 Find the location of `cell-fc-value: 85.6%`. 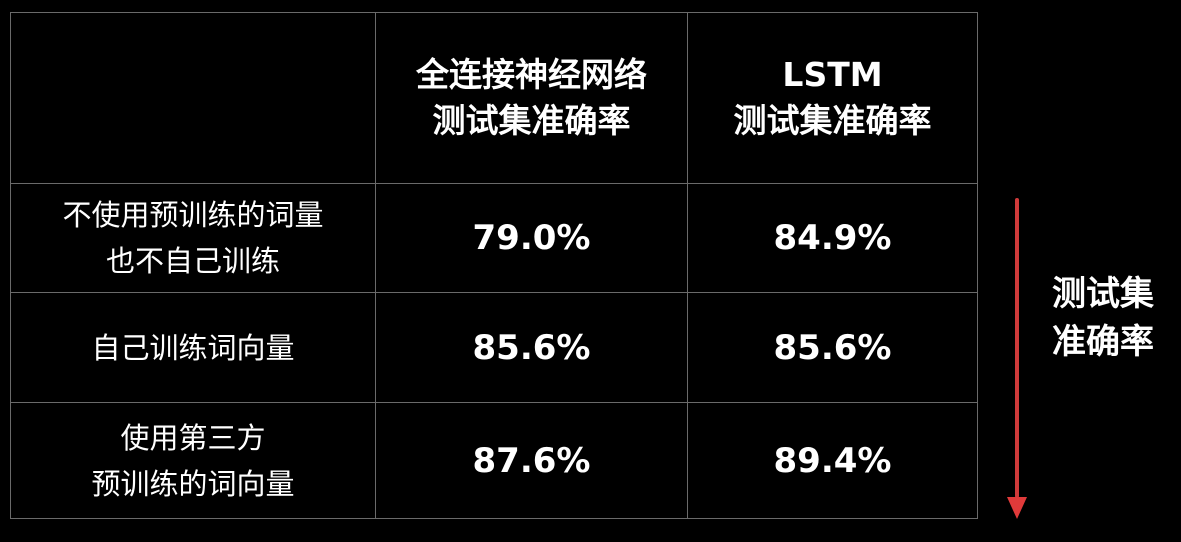

cell-fc-value: 85.6% is located at coordinates (531, 347).